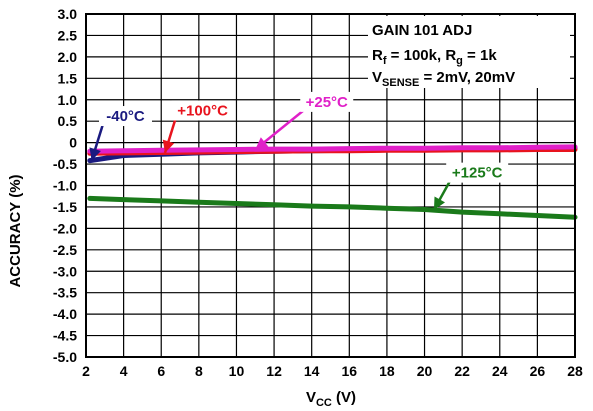 Image resolution: width=593 pixels, height=411 pixels. What do you see at coordinates (65, 164) in the screenshot?
I see `y-tick-label: -0.5` at bounding box center [65, 164].